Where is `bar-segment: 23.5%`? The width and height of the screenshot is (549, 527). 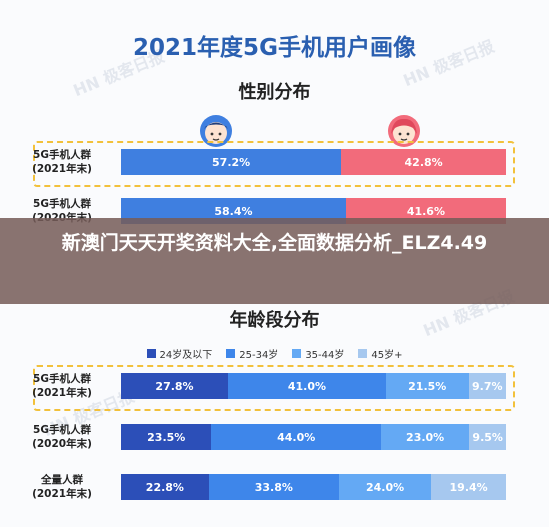
bar-segment: 23.5% is located at coordinates (166, 437).